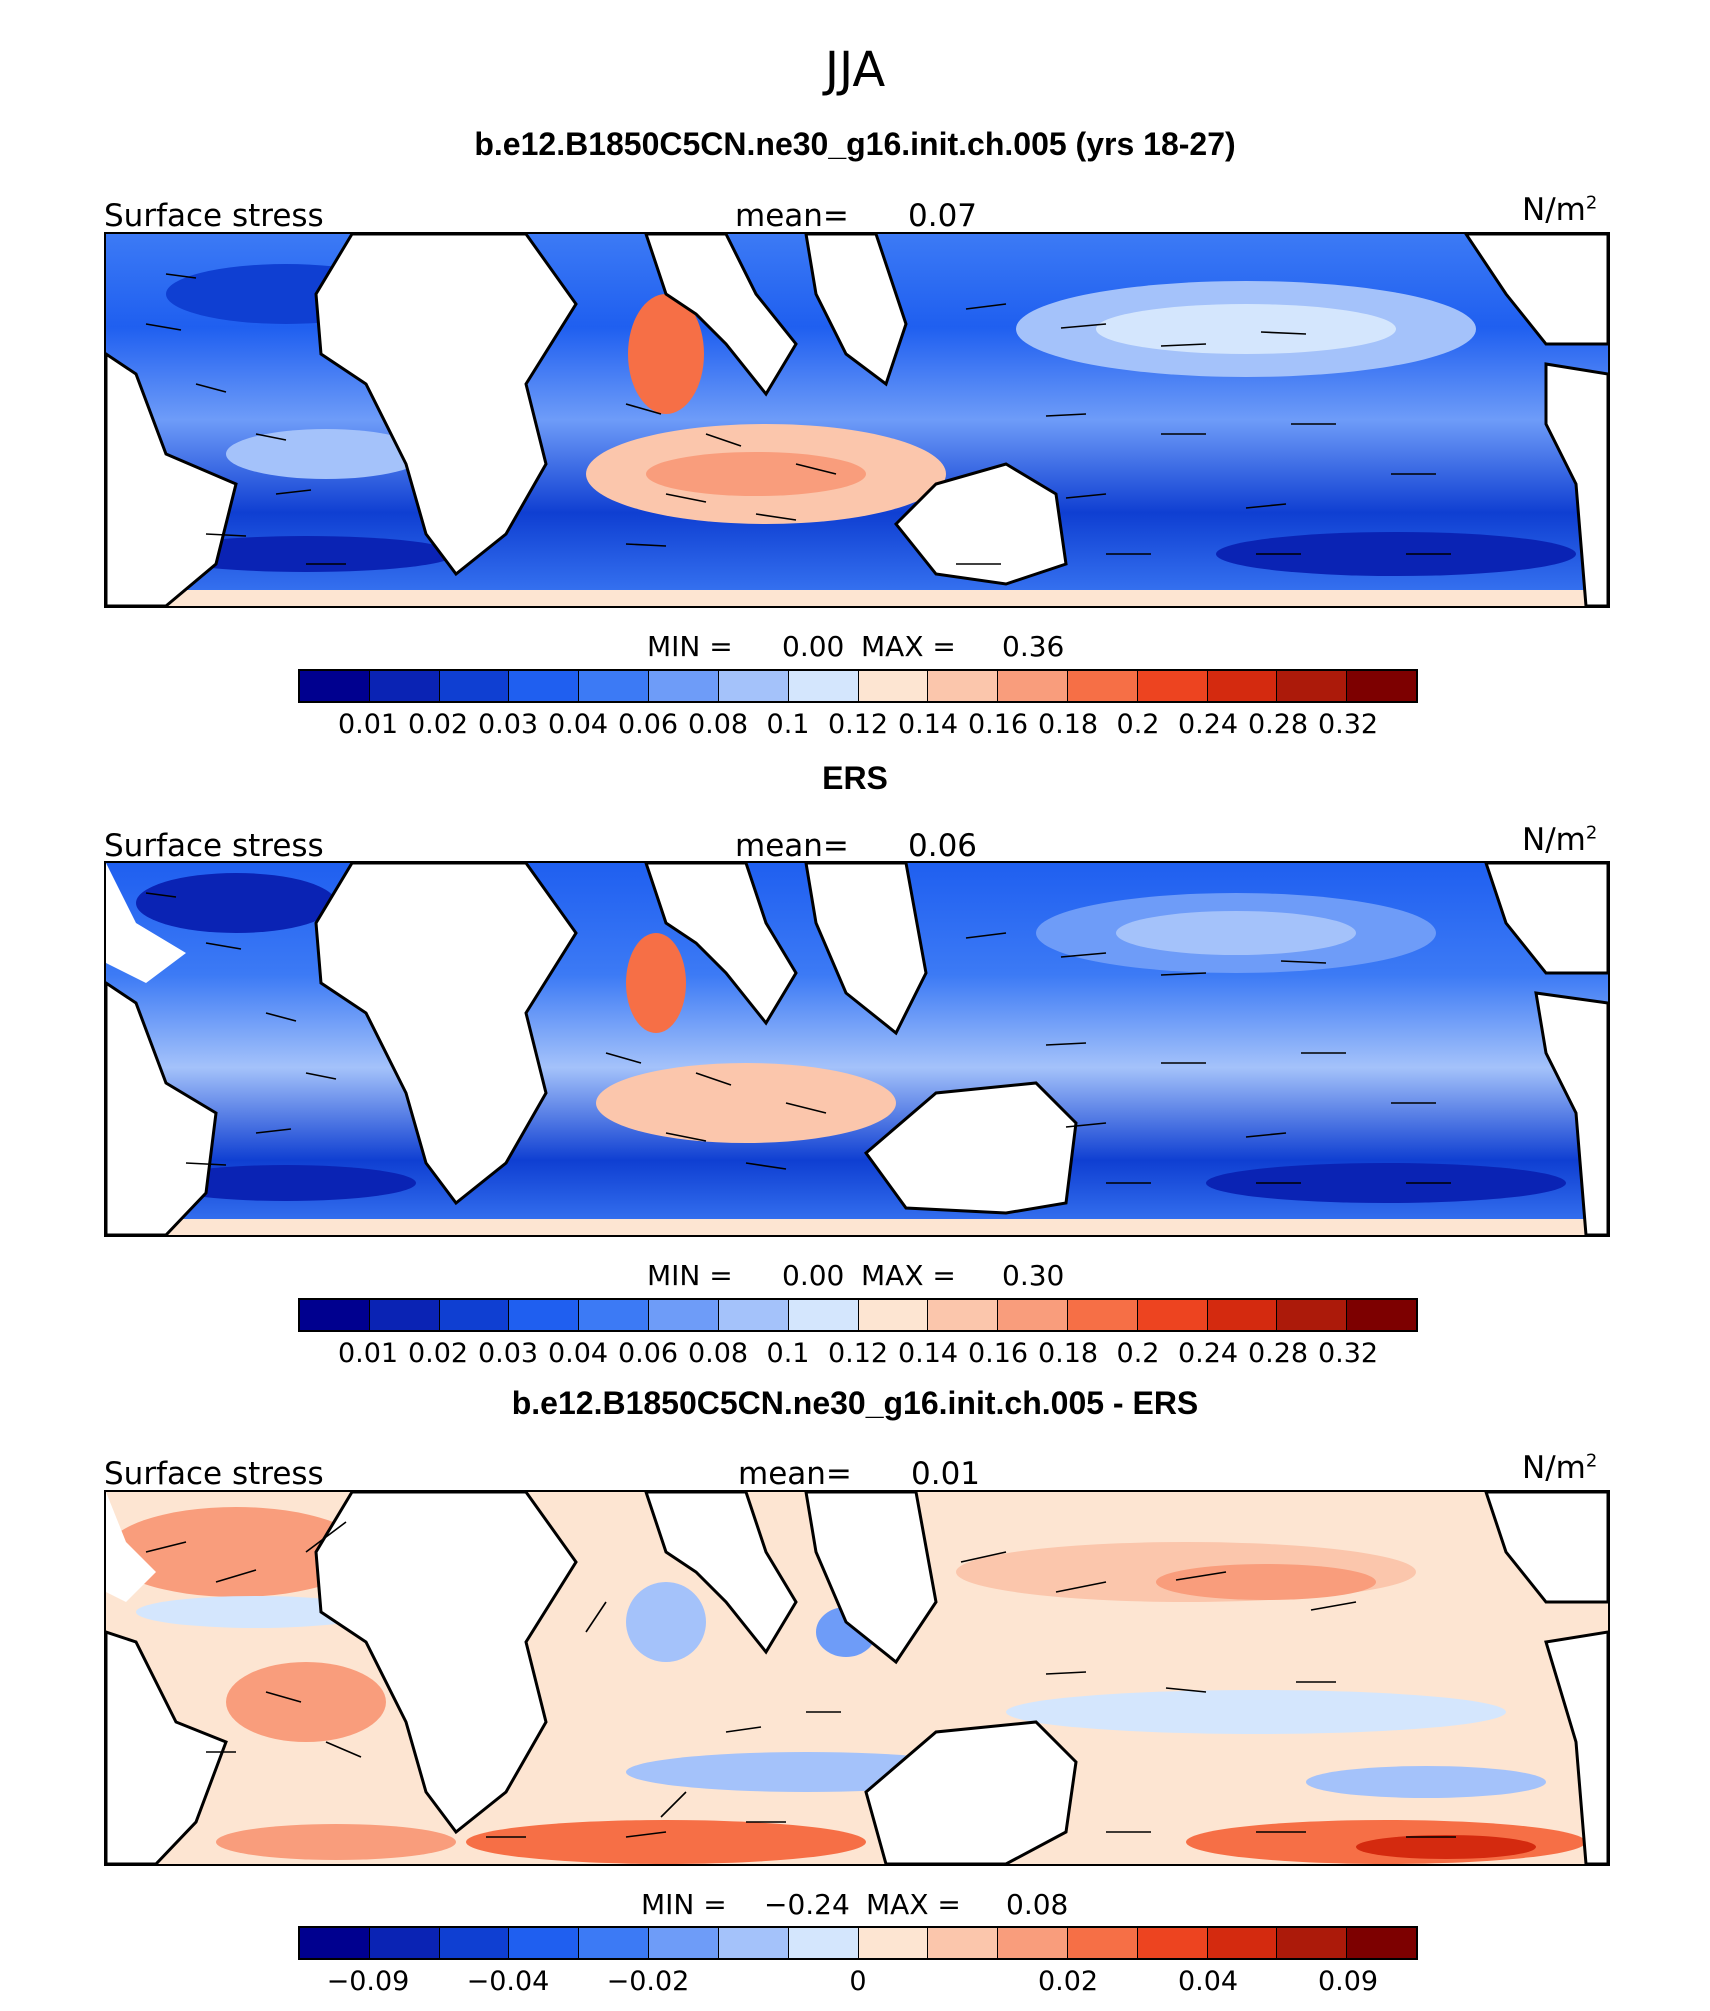 This screenshot has width=1710, height=2011. What do you see at coordinates (943, 216) in the screenshot?
I see `panel-1-mean-value: 0.07` at bounding box center [943, 216].